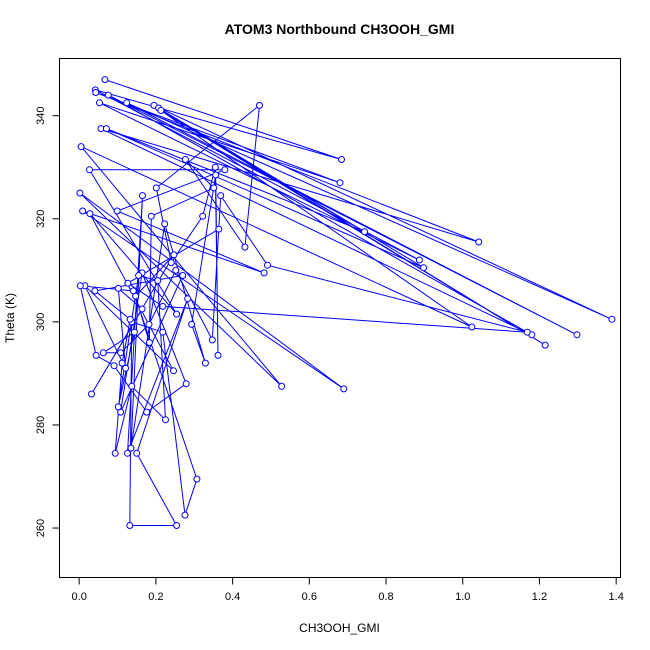 The image size is (650, 650). What do you see at coordinates (41, 219) in the screenshot?
I see `y-tick-label: 320` at bounding box center [41, 219].